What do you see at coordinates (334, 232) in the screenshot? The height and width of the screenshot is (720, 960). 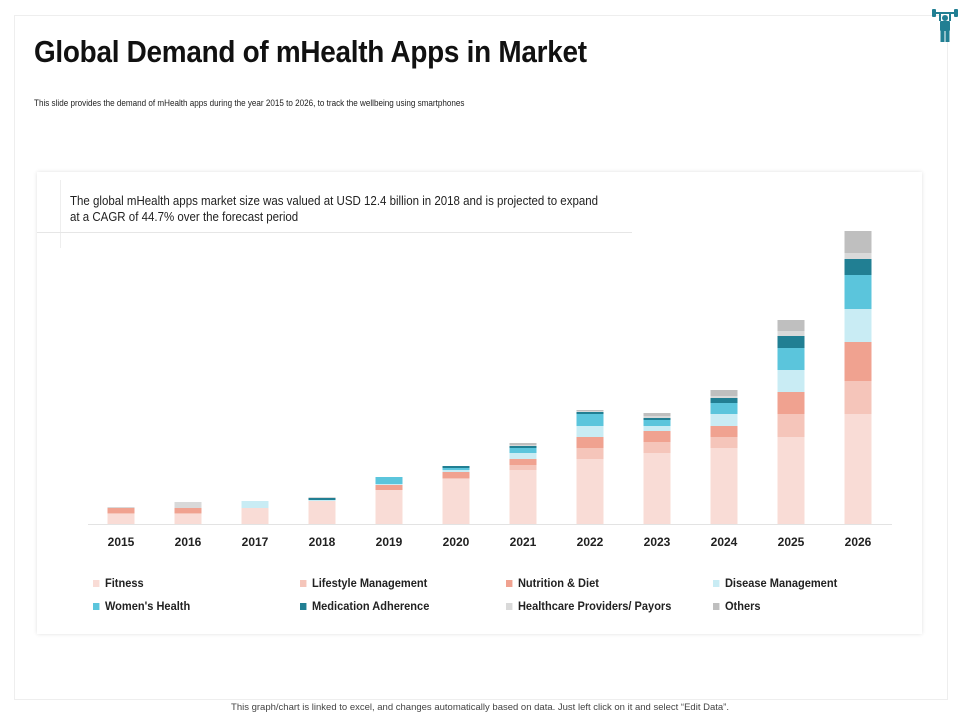 I see `note-divider` at bounding box center [334, 232].